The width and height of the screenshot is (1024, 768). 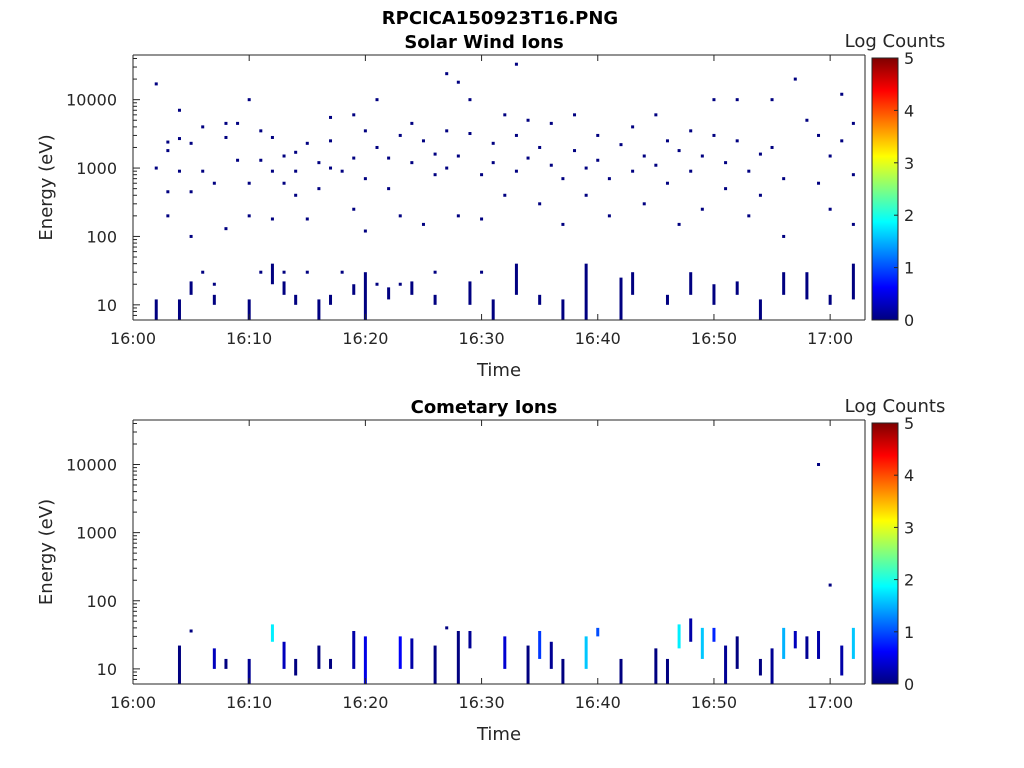 I want to click on panel-title: Solar Wind Ions, so click(x=483, y=42).